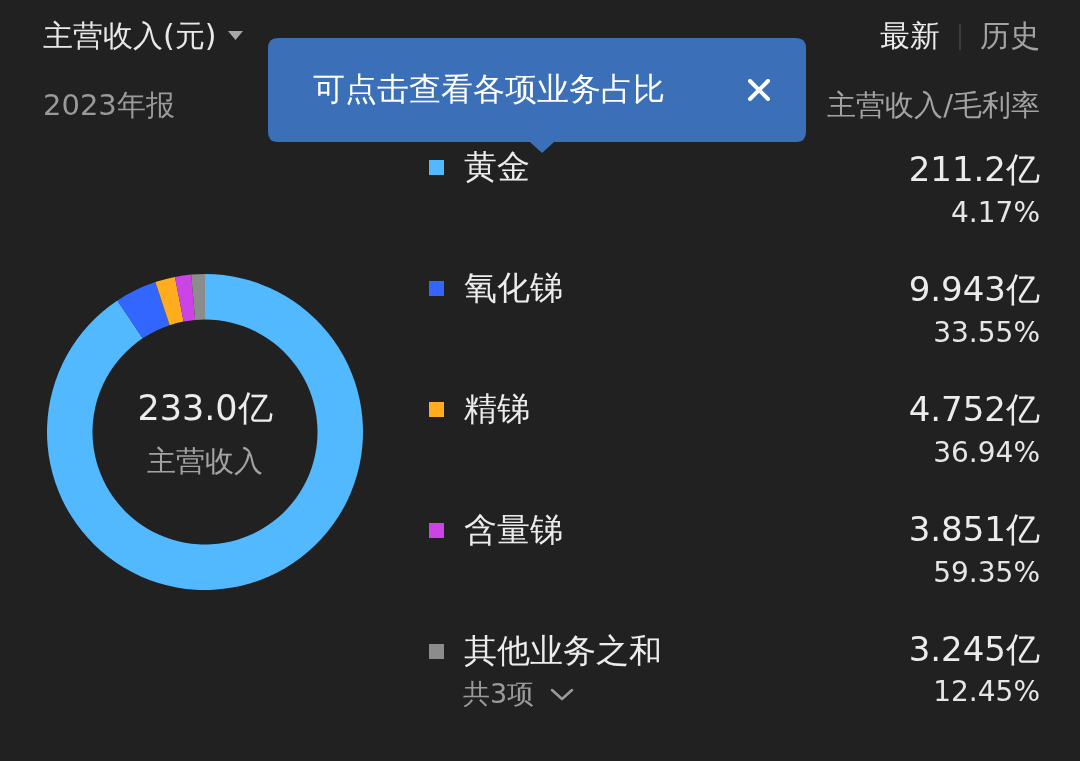 The image size is (1080, 761). What do you see at coordinates (910, 35) in the screenshot?
I see `text: 最新` at bounding box center [910, 35].